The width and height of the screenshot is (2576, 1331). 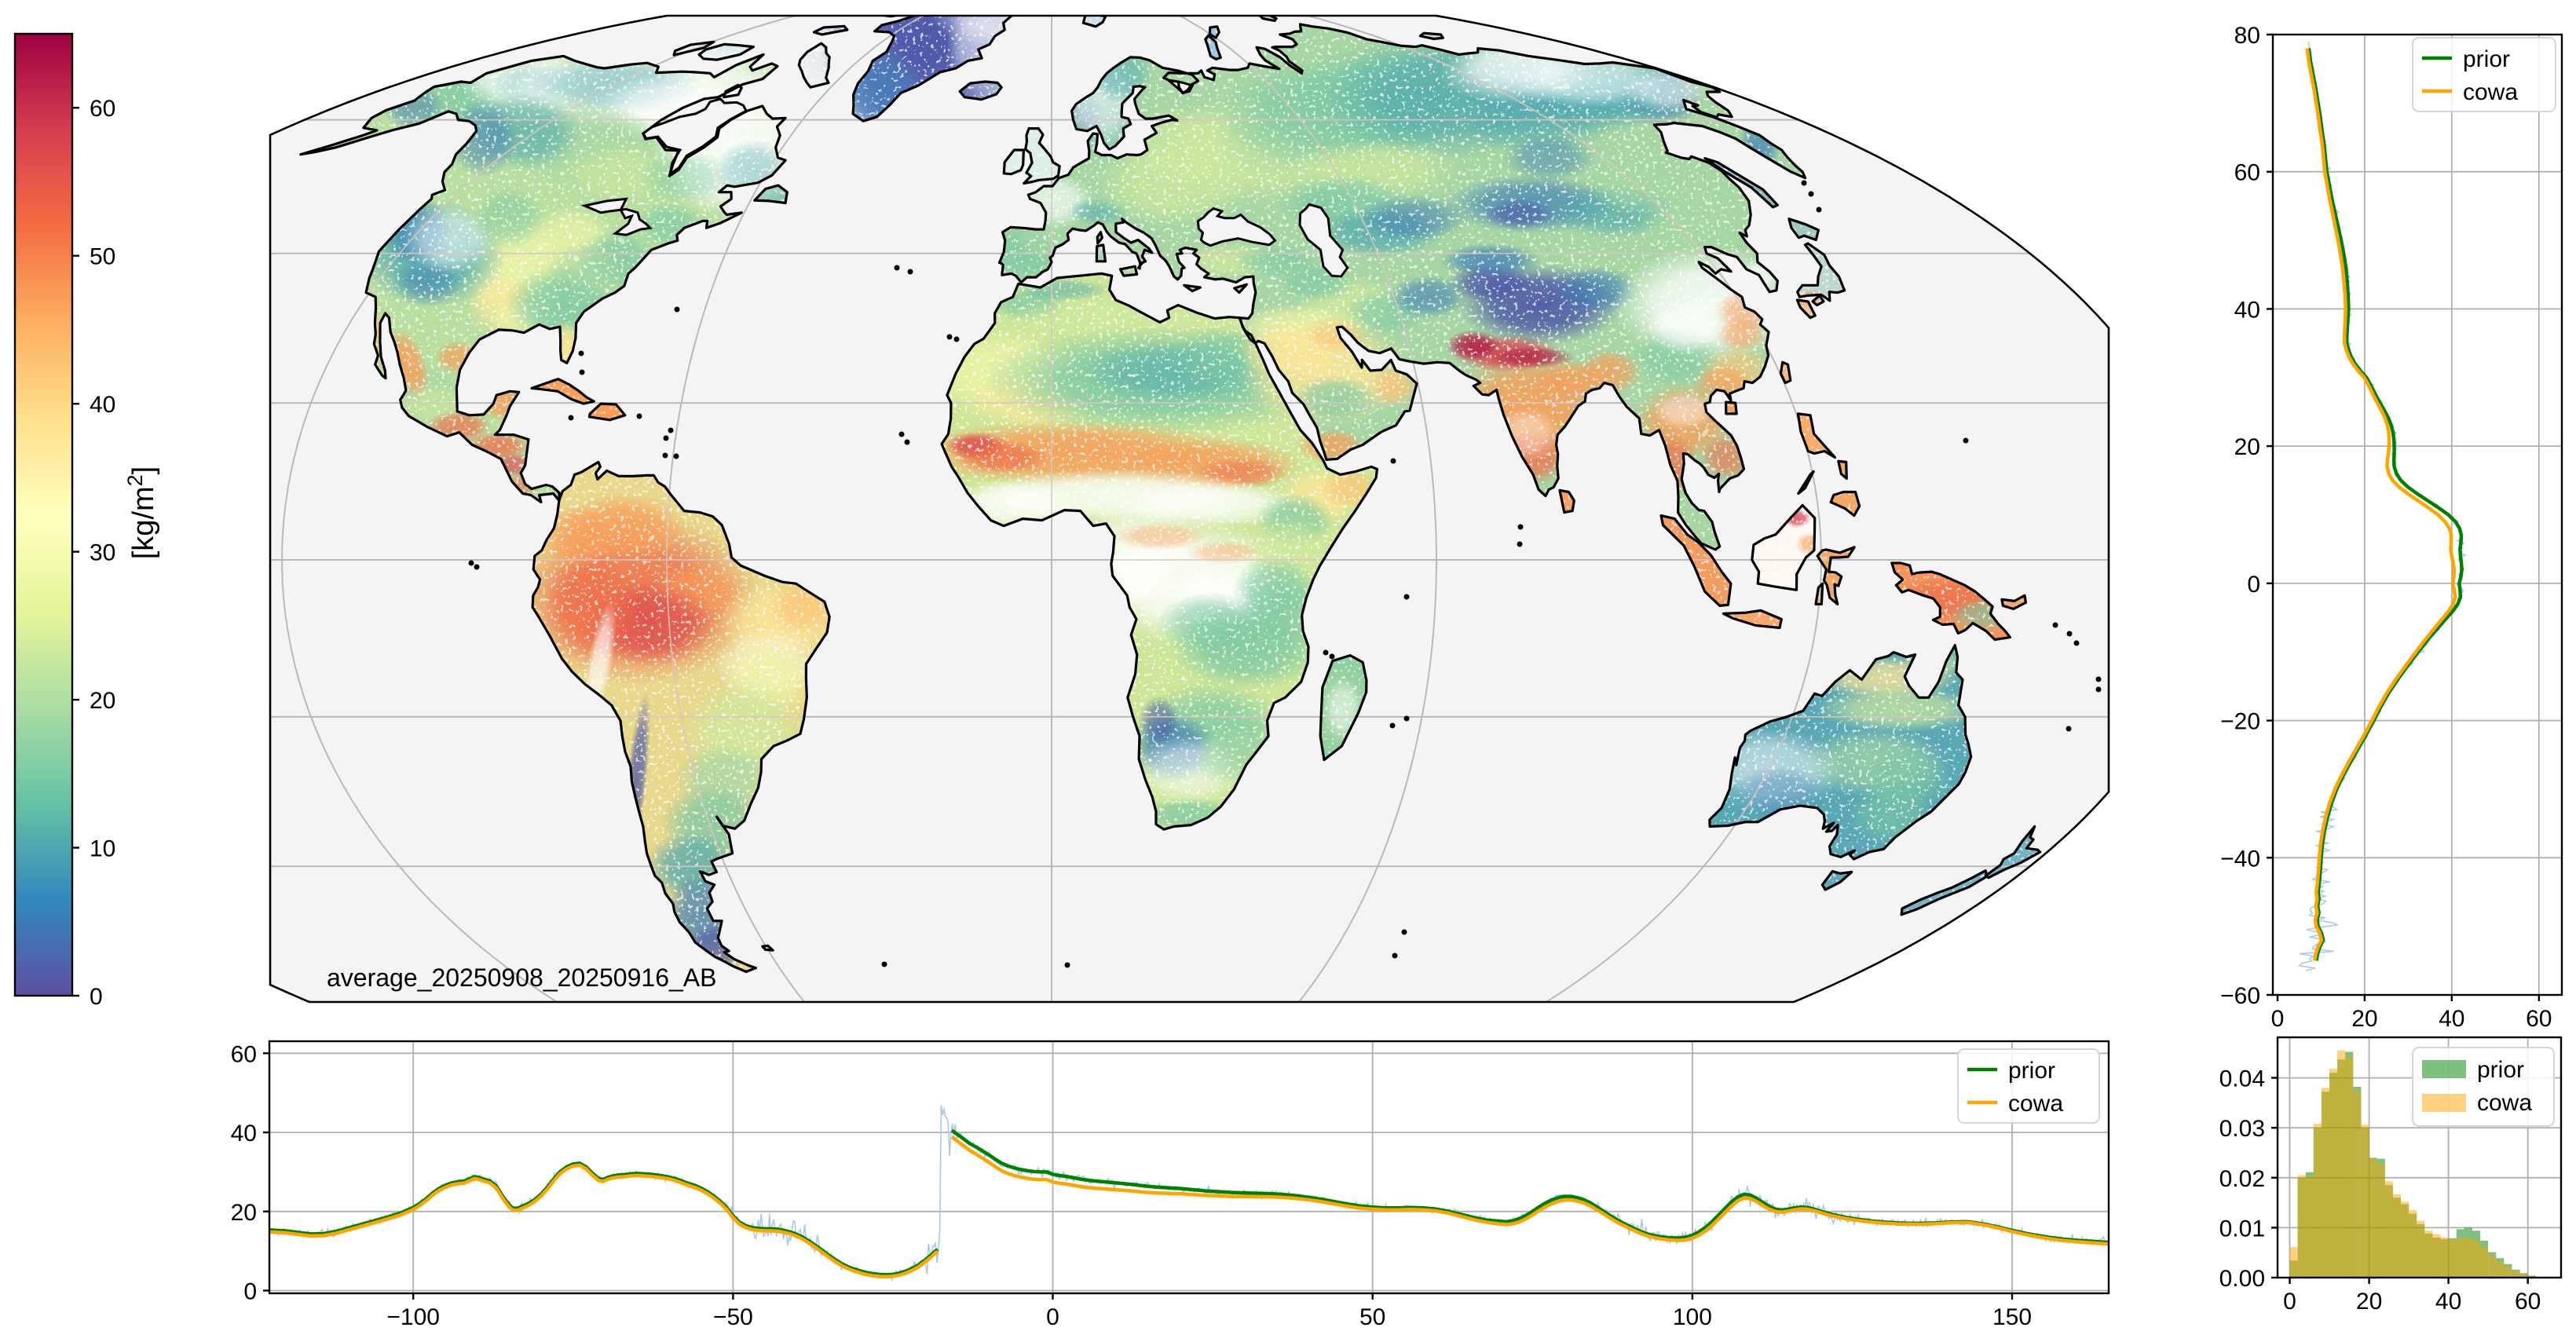 What do you see at coordinates (2240, 722) in the screenshot?
I see `svg-text: −20` at bounding box center [2240, 722].